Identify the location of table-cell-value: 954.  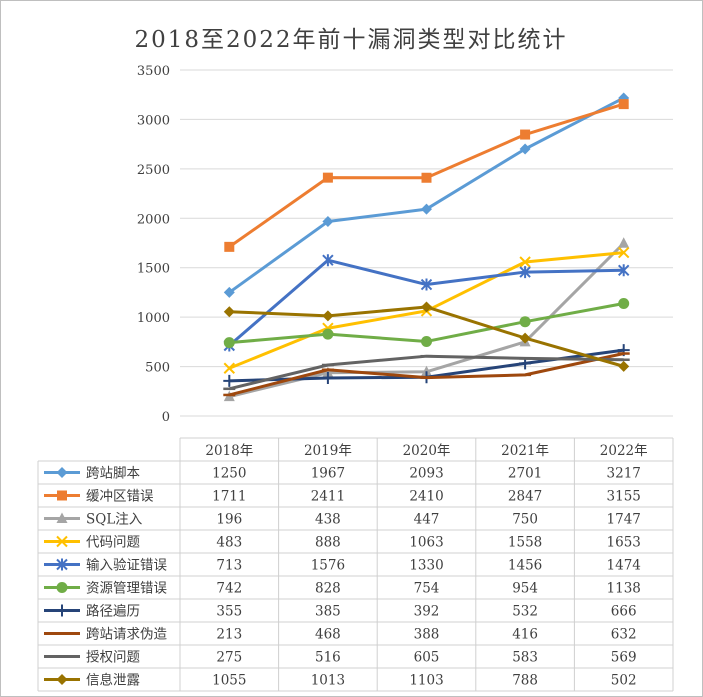
(525, 589).